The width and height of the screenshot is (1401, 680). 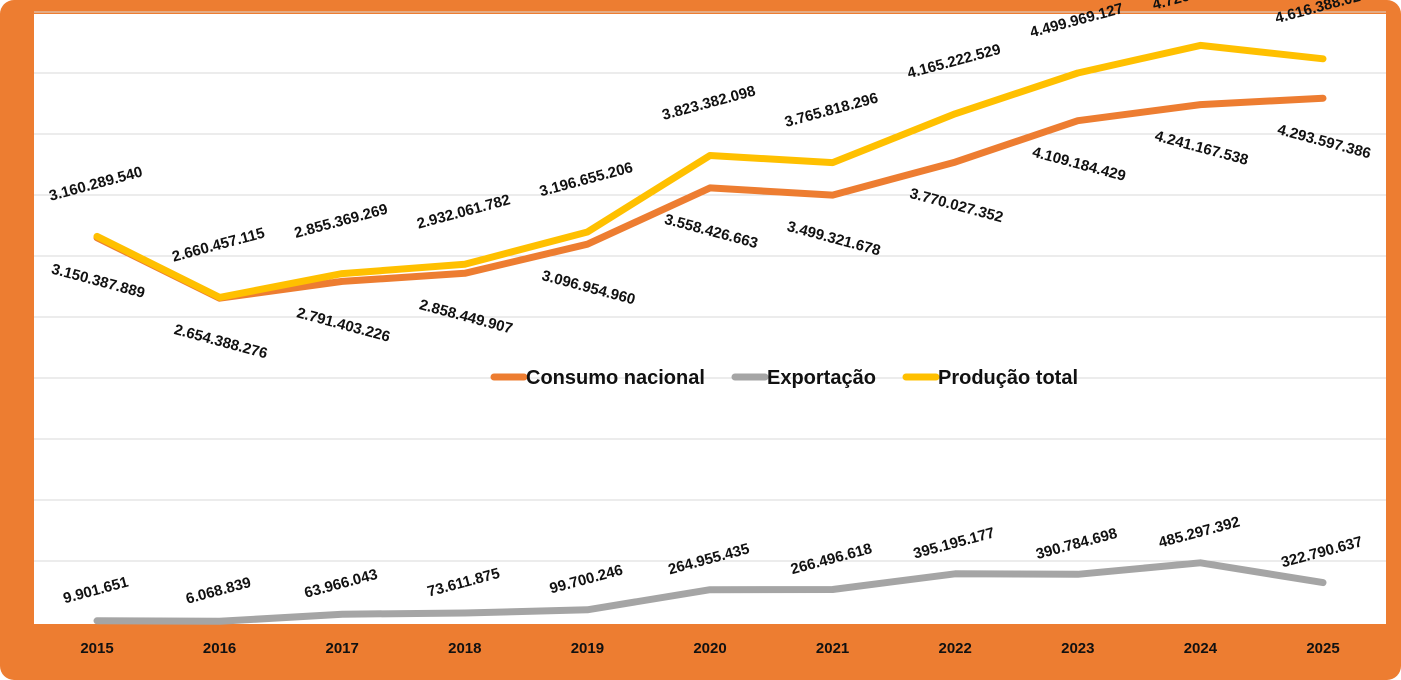 What do you see at coordinates (586, 179) in the screenshot?
I see `data-label: 3.196.655.206` at bounding box center [586, 179].